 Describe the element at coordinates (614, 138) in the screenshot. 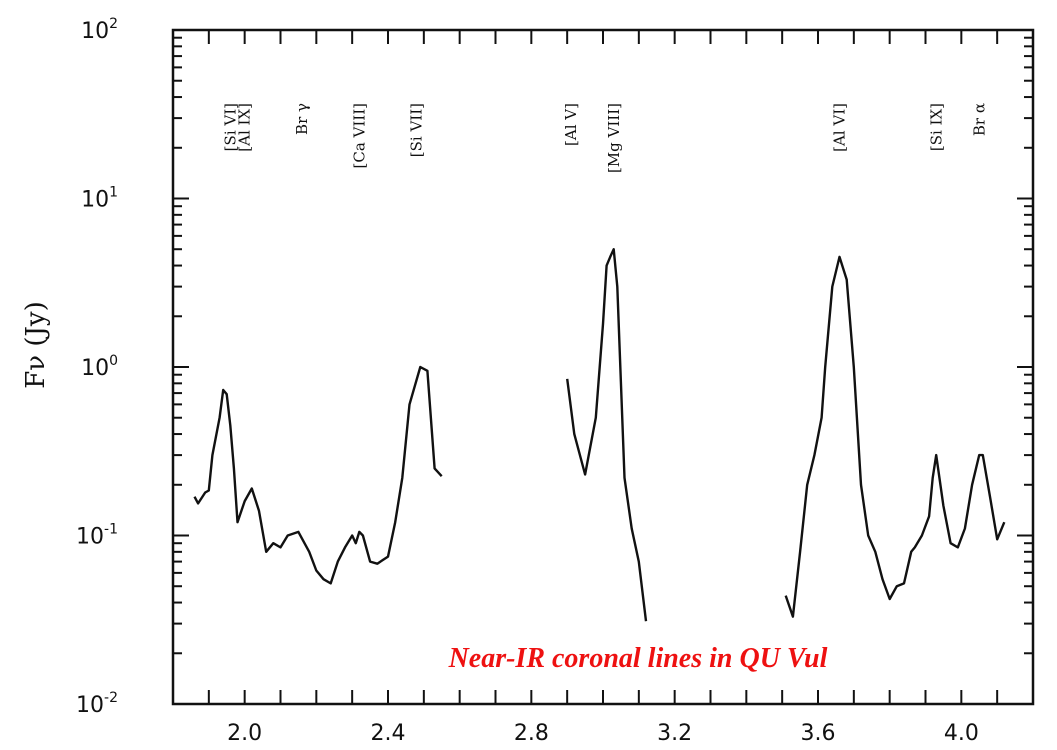

I see `spectral-line-label: [Mg VIII]` at that location.